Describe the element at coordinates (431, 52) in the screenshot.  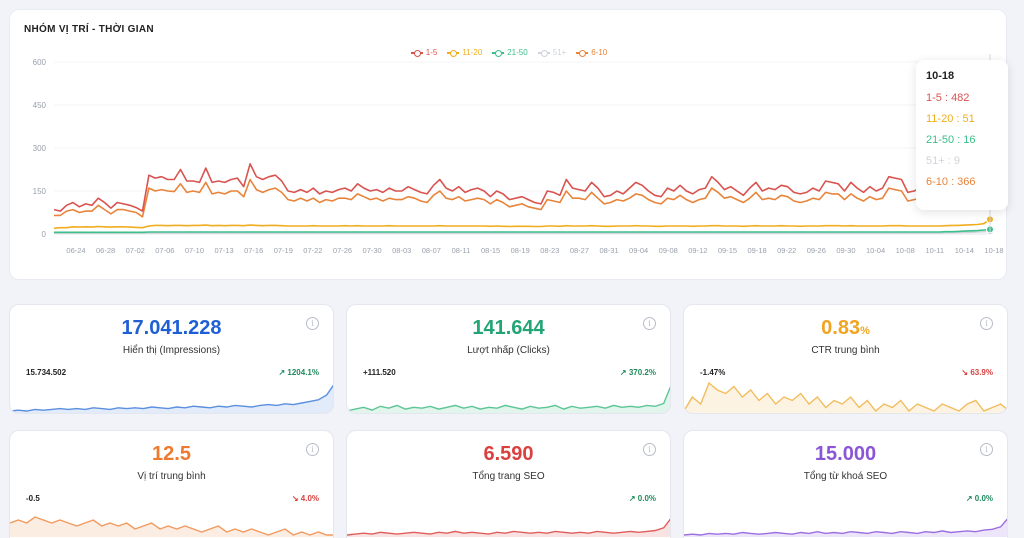
I see `legend-label: 1-5` at that location.